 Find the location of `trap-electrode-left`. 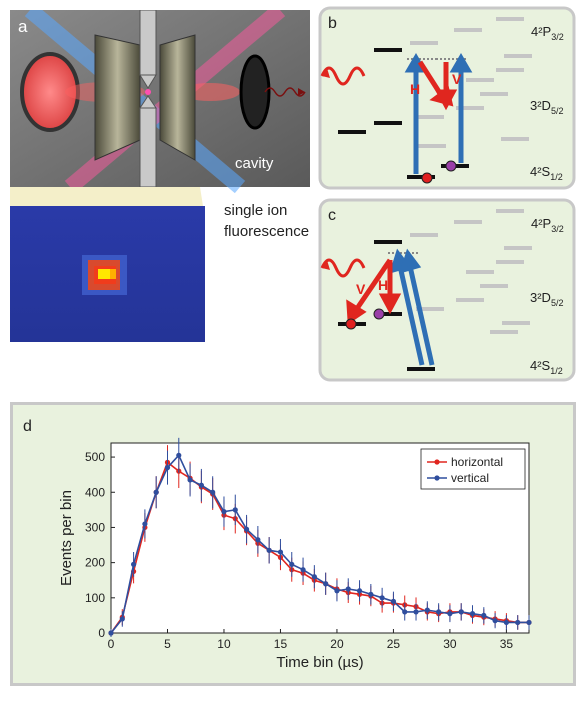

trap-electrode-left is located at coordinates (117, 97).